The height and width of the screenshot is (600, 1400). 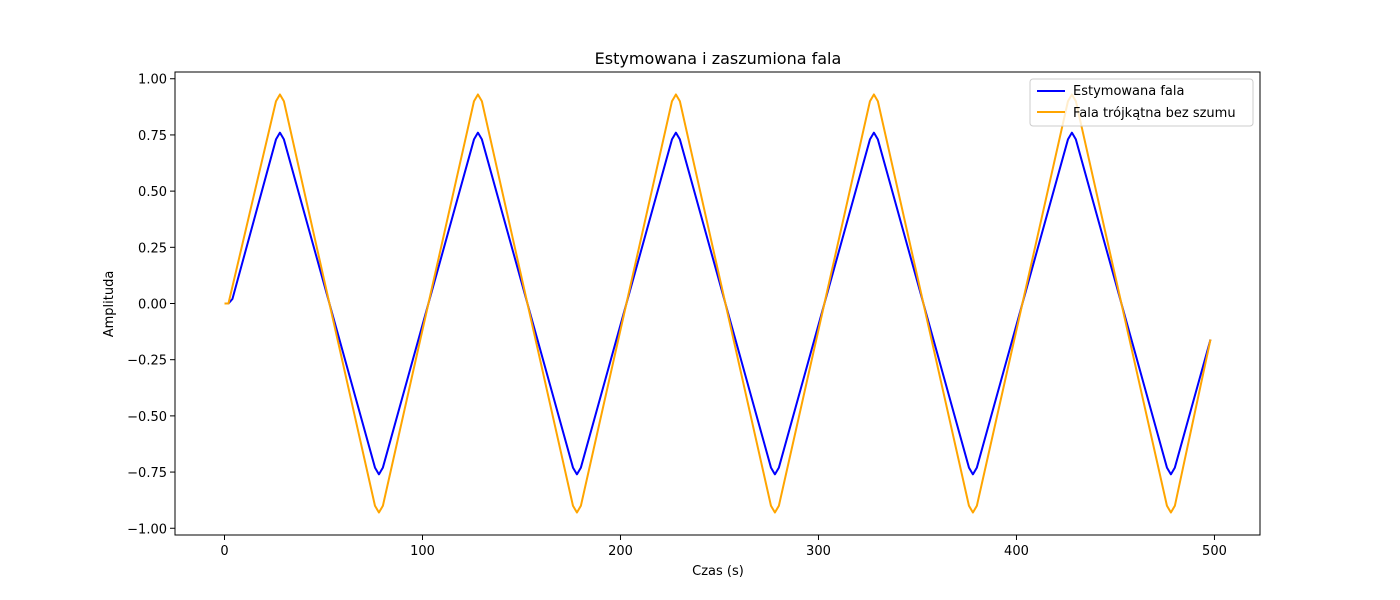 What do you see at coordinates (718, 58) in the screenshot?
I see `chart-title: Estymowana i zaszumiona fala` at bounding box center [718, 58].